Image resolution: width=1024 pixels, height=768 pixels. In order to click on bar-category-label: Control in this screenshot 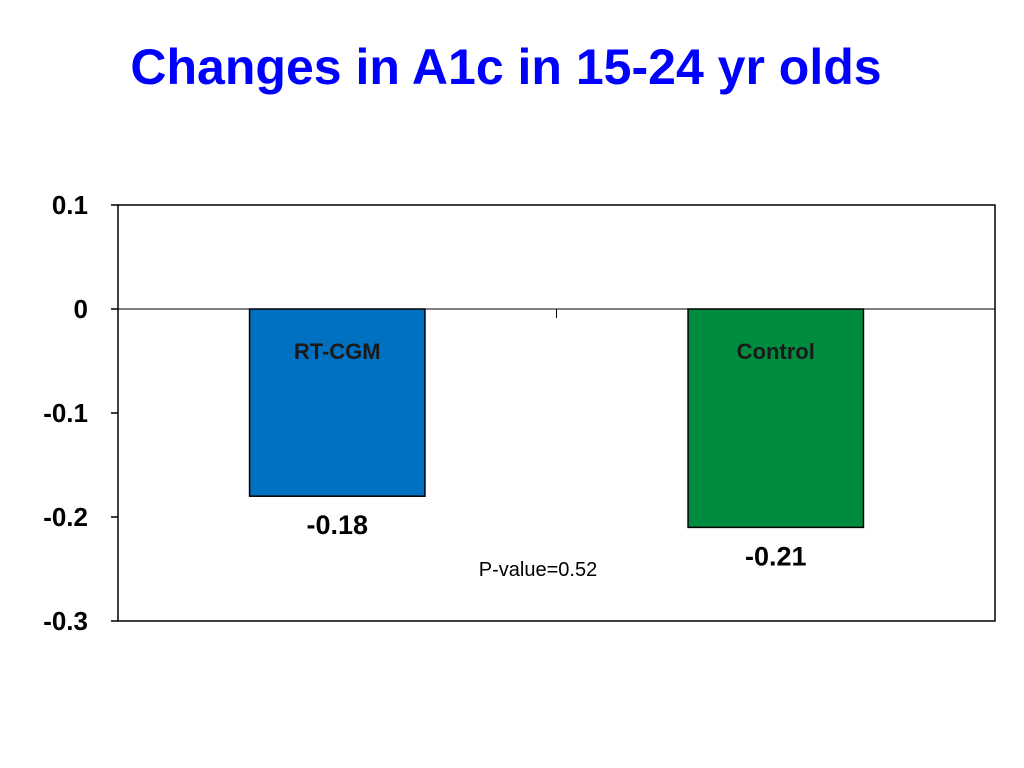, I will do `click(776, 351)`.